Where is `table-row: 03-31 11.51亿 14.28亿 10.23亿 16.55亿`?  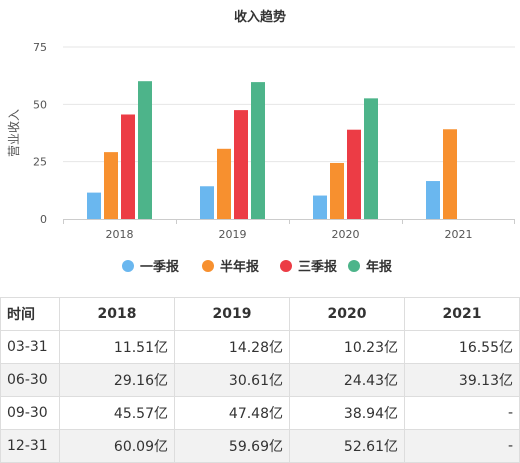 table-row: 03-31 11.51亿 14.28亿 10.23亿 16.55亿 is located at coordinates (260, 347).